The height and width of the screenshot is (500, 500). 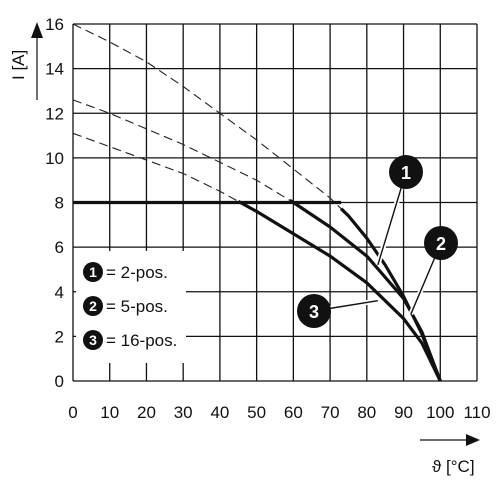 What do you see at coordinates (59, 203) in the screenshot?
I see `y-tick-label: 8` at bounding box center [59, 203].